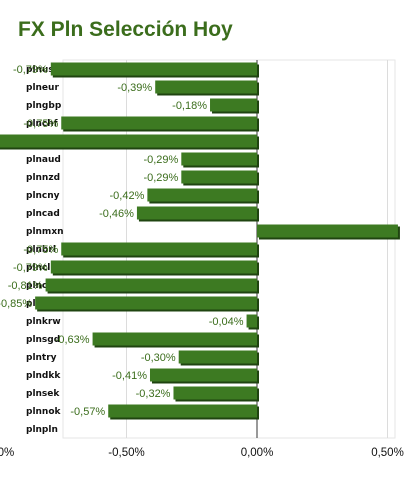  Describe the element at coordinates (134, 88) in the screenshot. I see `data-label: -0,39%` at that location.